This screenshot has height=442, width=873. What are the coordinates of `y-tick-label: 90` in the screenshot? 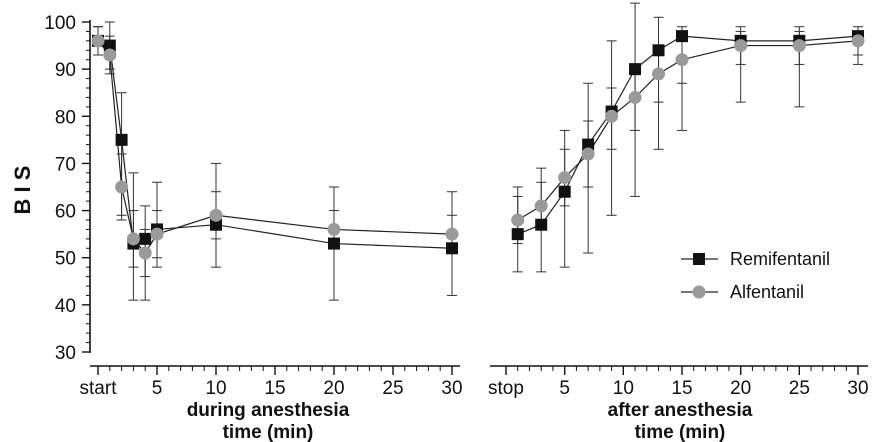 It's located at (65, 70).